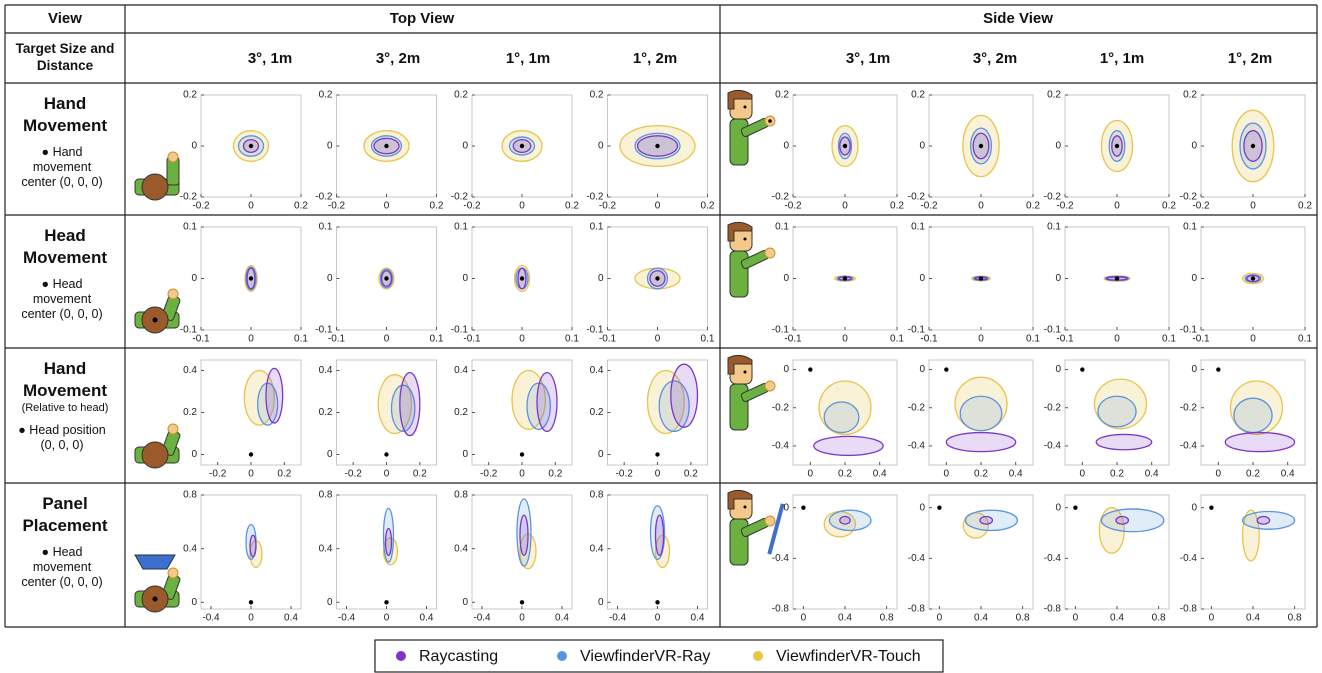  What do you see at coordinates (1305, 339) in the screenshot?
I see `x-tick-label: 0.1` at bounding box center [1305, 339].